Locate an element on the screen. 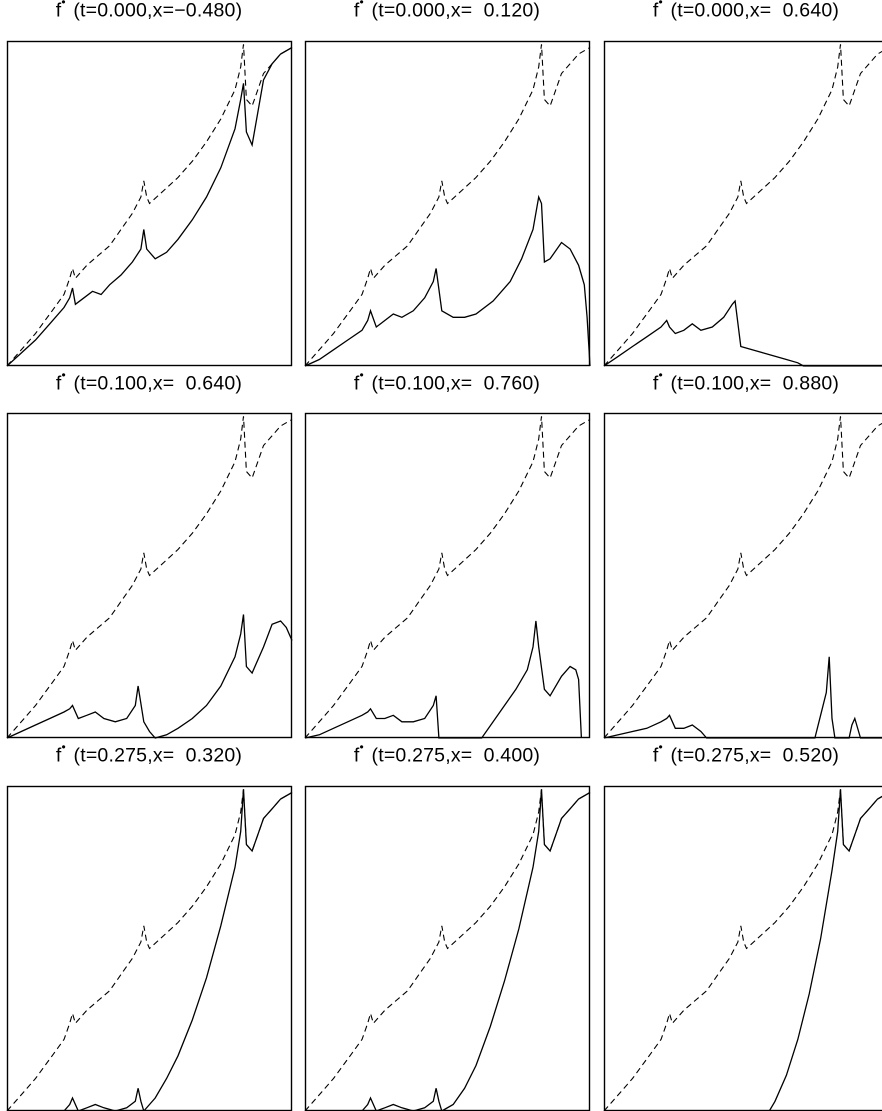 This screenshot has width=882, height=1111. panel-title: f• (t=0.000,x=−0.480) is located at coordinates (149, 11).